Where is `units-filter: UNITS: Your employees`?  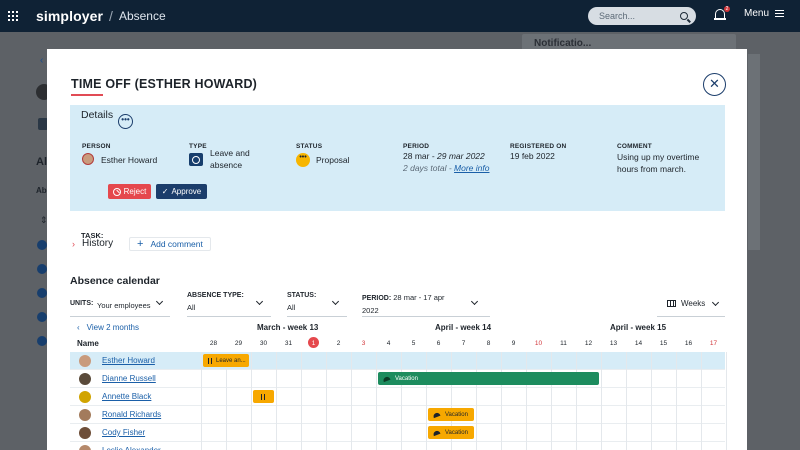 units-filter: UNITS: Your employees is located at coordinates (118, 304).